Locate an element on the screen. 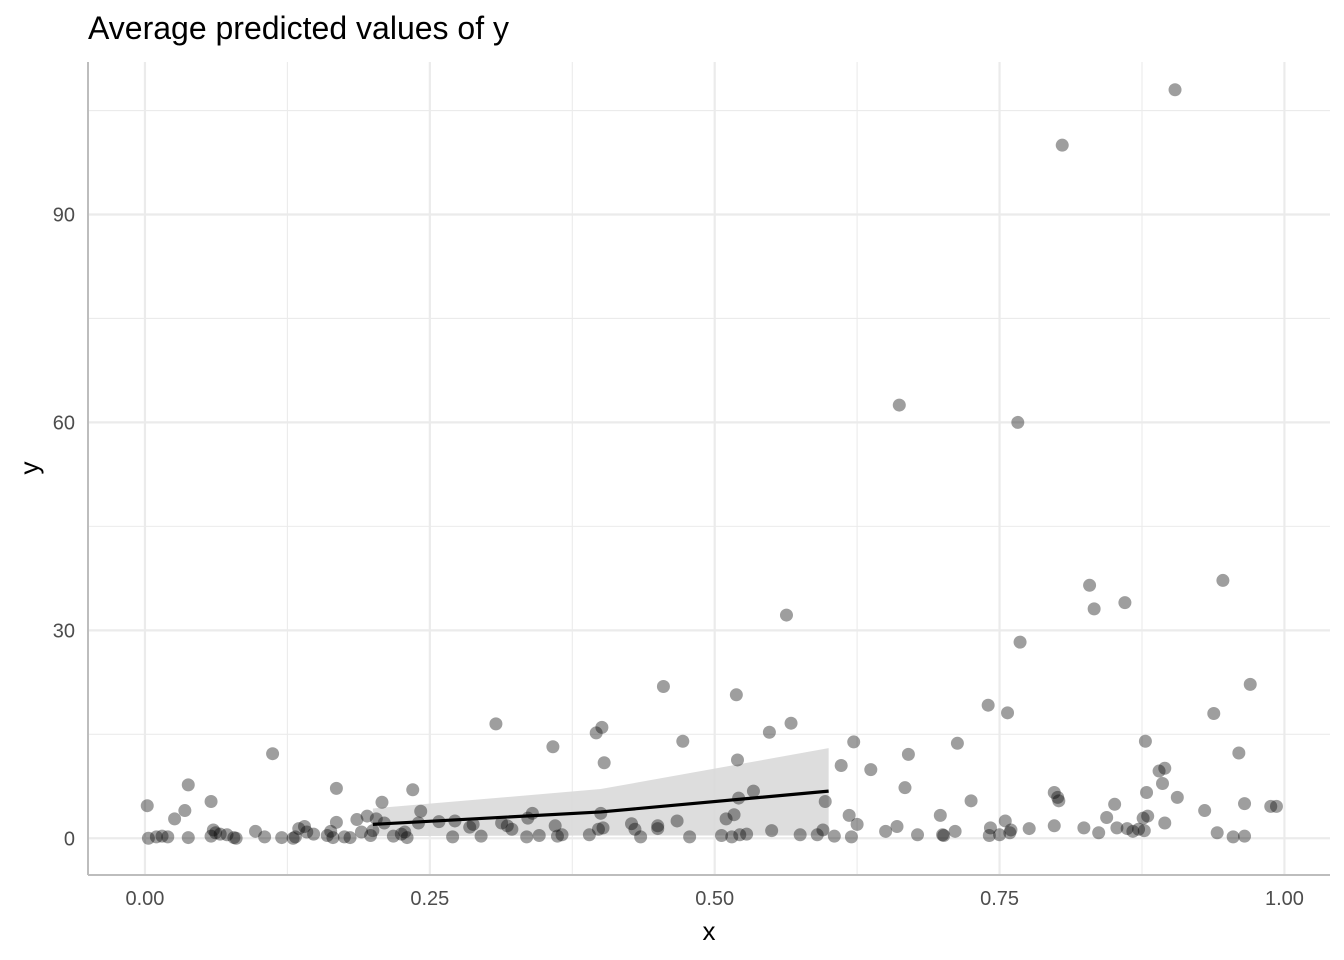  y-tick-label: 60 is located at coordinates (64, 423).